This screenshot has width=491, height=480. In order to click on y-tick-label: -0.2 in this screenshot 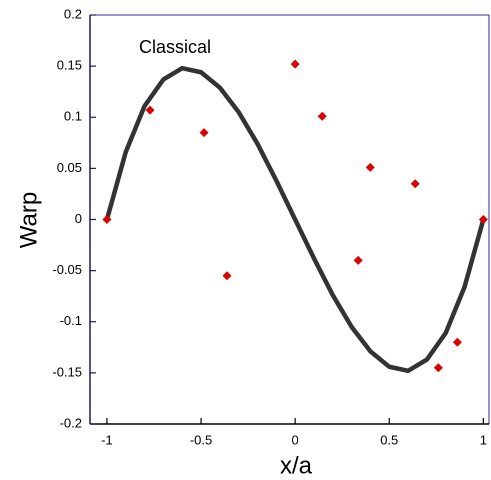, I will do `click(71, 422)`.